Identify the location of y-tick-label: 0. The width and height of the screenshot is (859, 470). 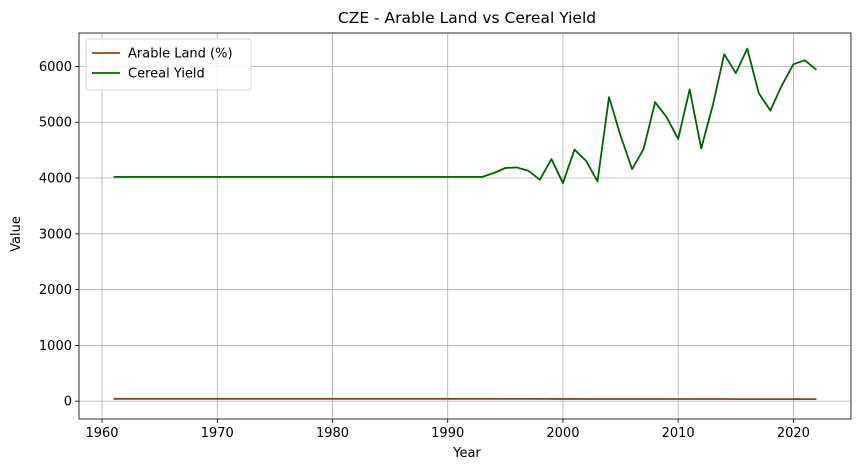
(68, 402).